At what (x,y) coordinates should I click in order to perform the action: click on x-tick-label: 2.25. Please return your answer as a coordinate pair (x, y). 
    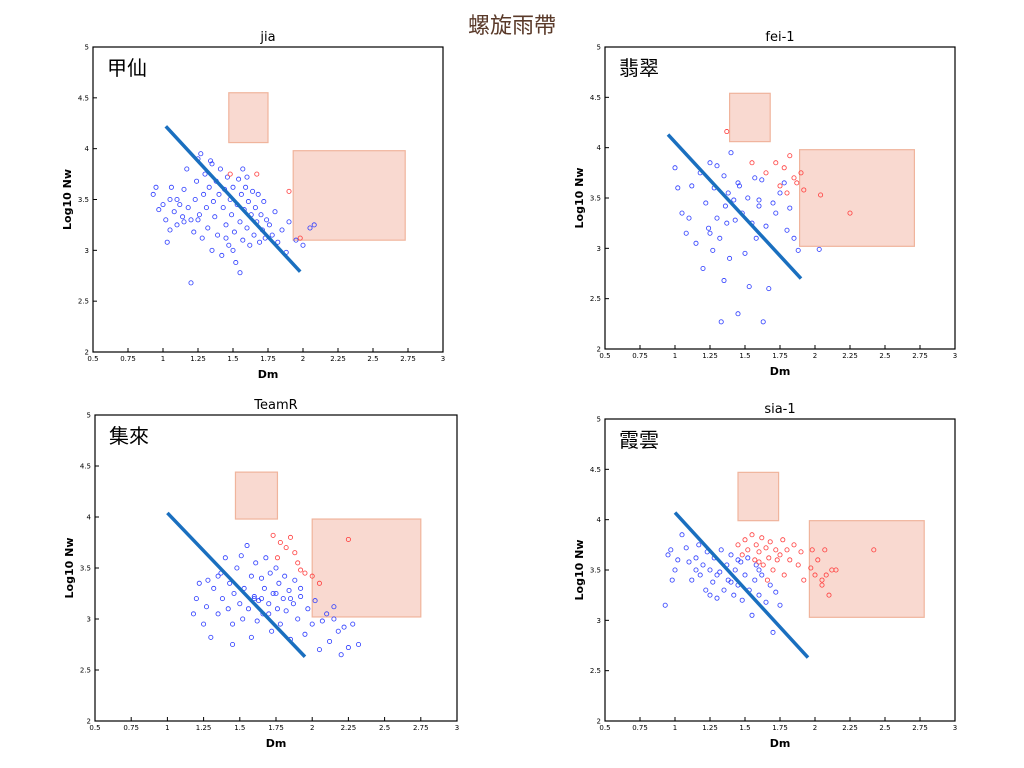
    Looking at the image, I should click on (850, 728).